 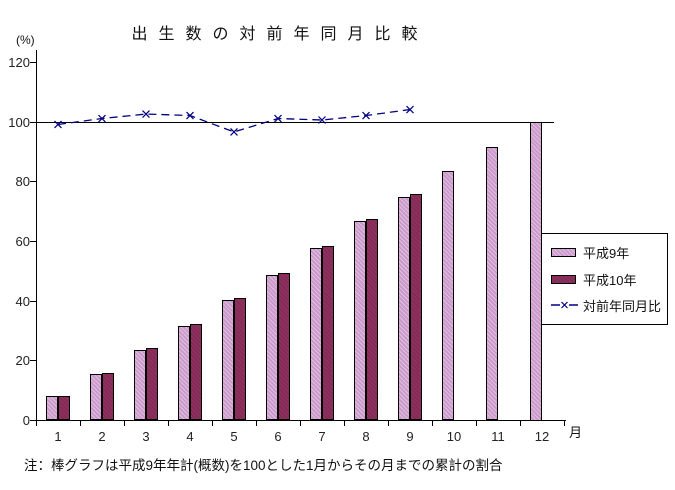 What do you see at coordinates (19, 62) in the screenshot?
I see `y-axis-tick-label: 120` at bounding box center [19, 62].